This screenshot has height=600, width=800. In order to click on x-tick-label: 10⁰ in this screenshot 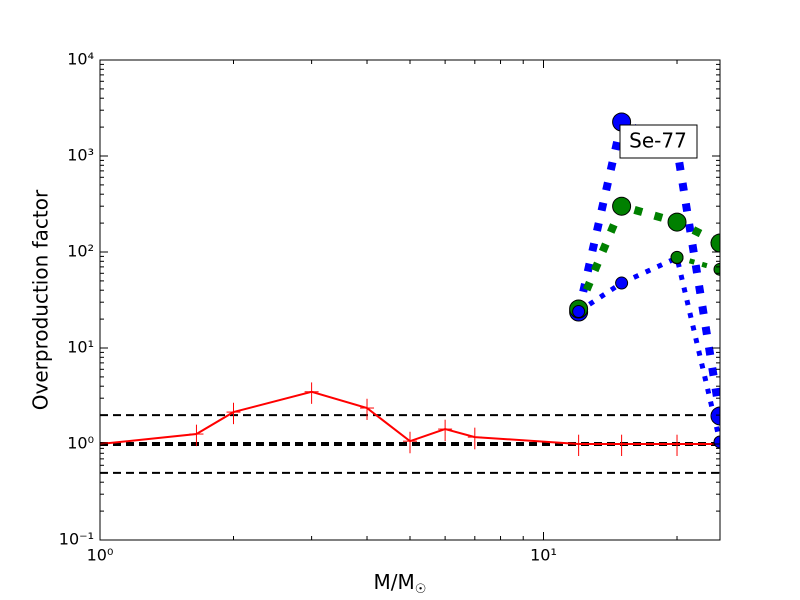, I will do `click(100, 555)`.